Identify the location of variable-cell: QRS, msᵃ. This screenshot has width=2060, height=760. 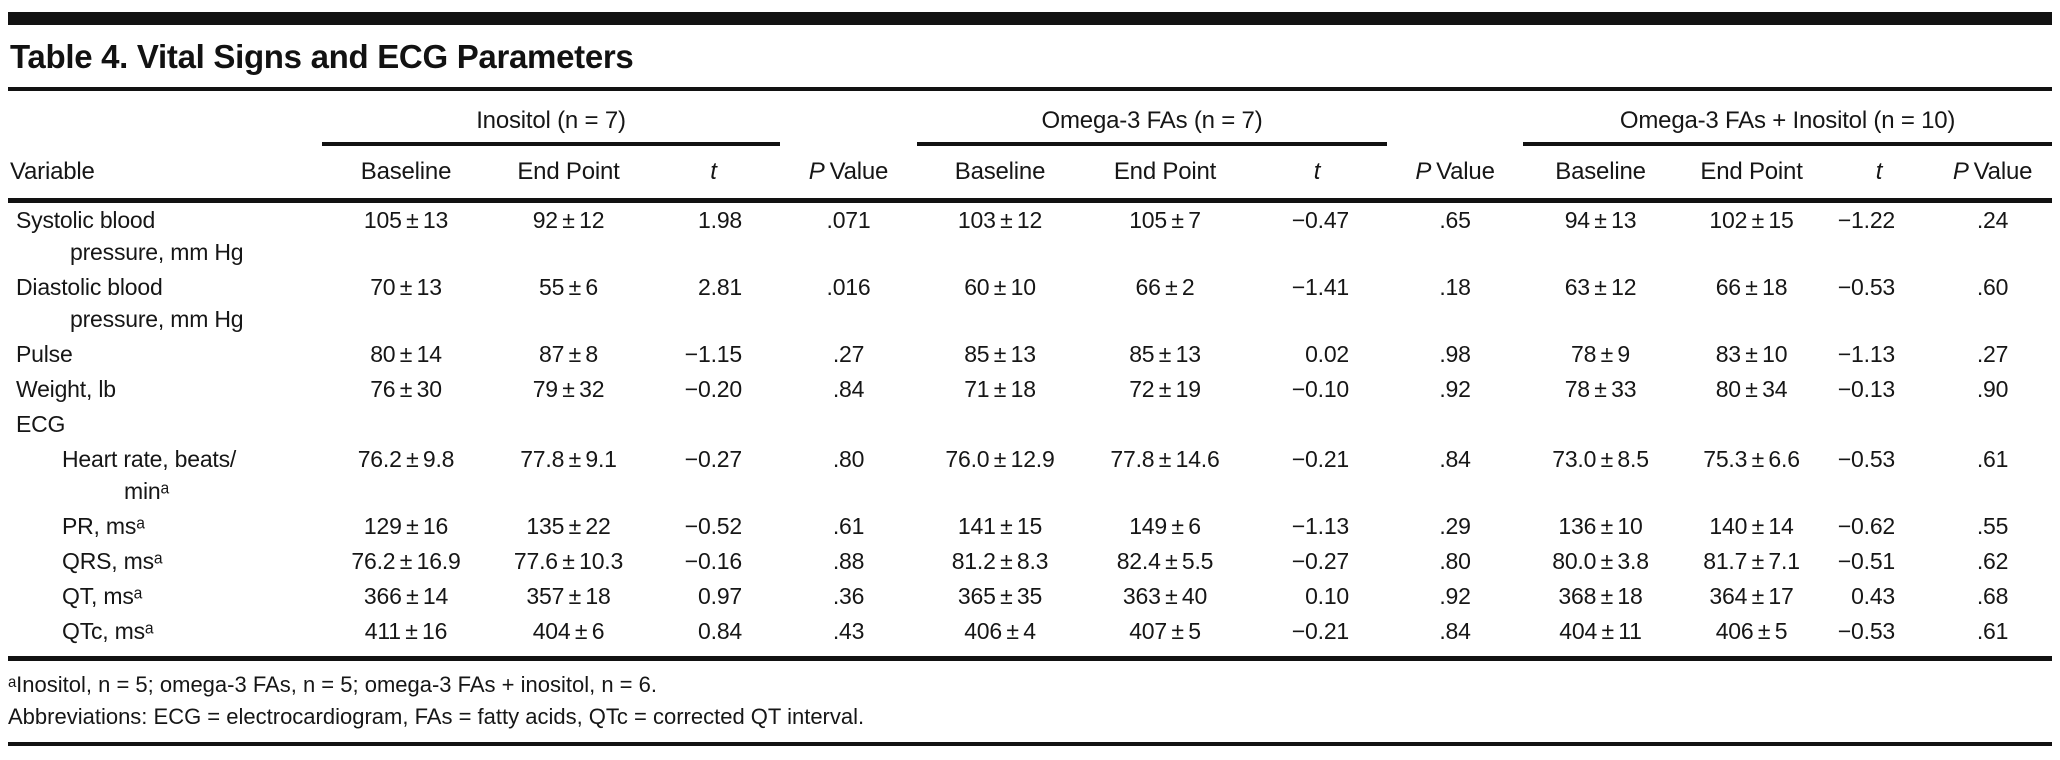
(112, 561).